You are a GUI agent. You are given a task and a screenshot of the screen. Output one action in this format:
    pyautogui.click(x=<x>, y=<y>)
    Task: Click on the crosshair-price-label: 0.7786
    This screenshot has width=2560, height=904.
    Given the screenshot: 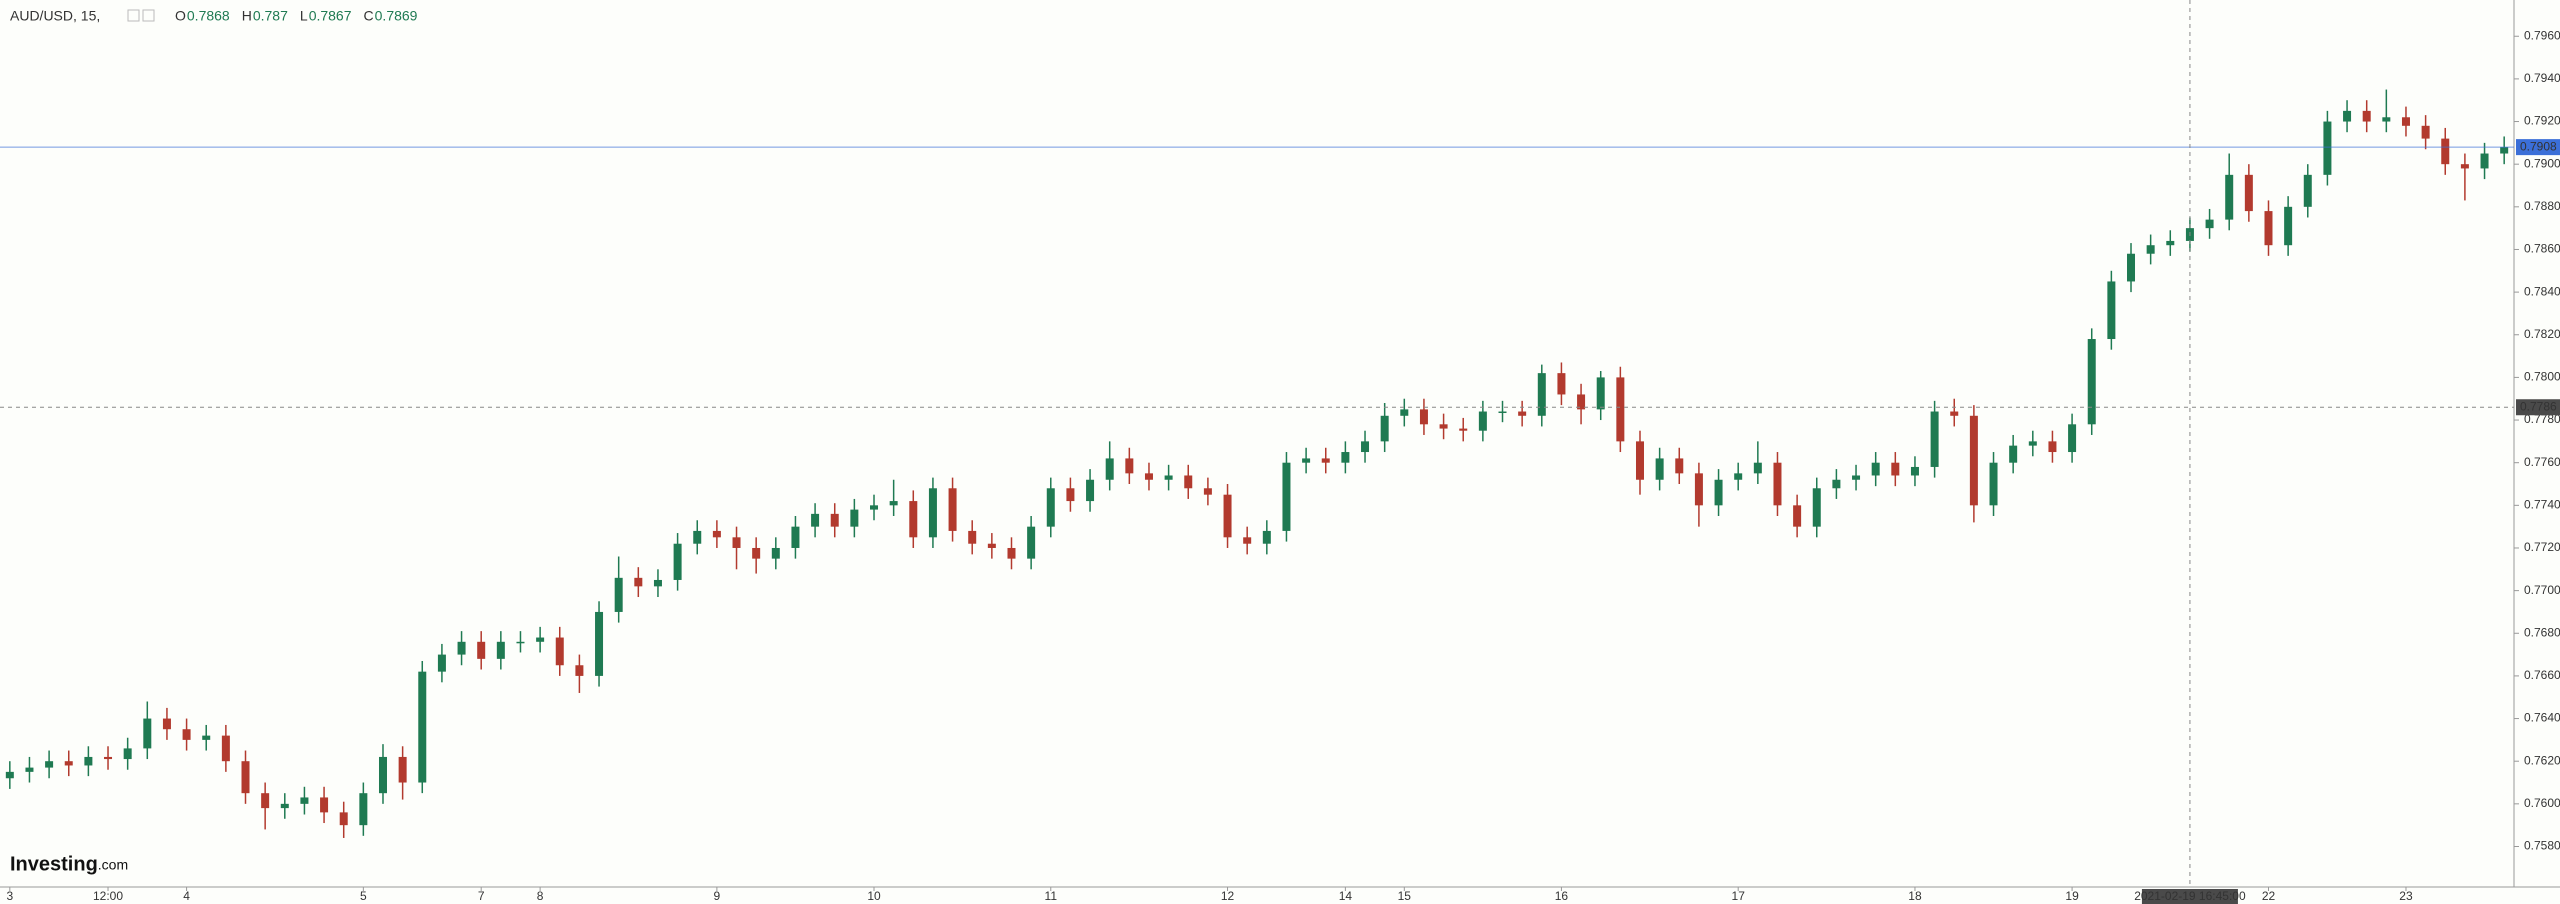 What is the action you would take?
    pyautogui.click(x=2538, y=406)
    